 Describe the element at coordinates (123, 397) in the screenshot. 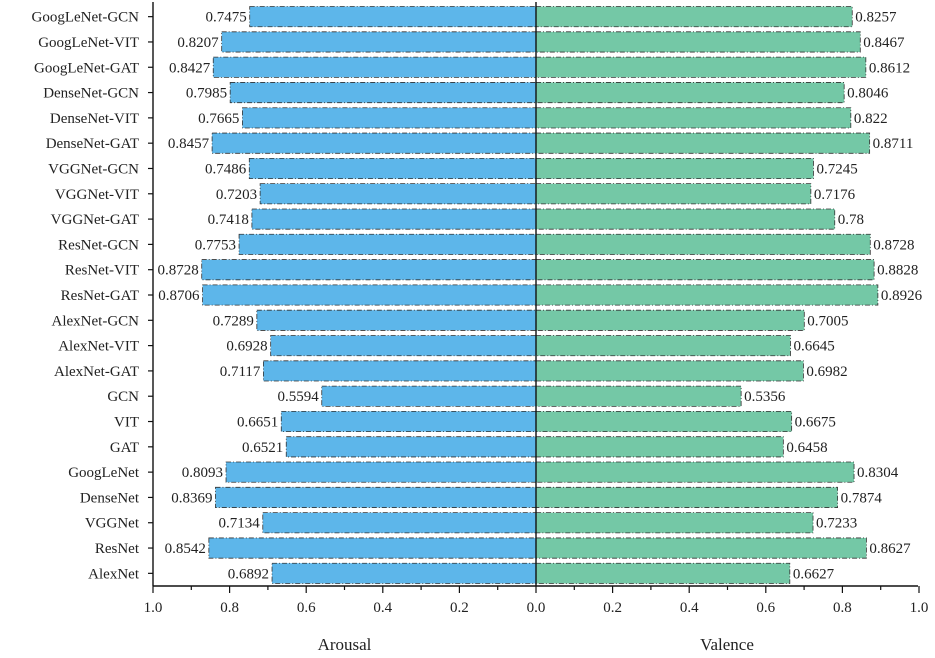

I see `category-label: GCN` at that location.